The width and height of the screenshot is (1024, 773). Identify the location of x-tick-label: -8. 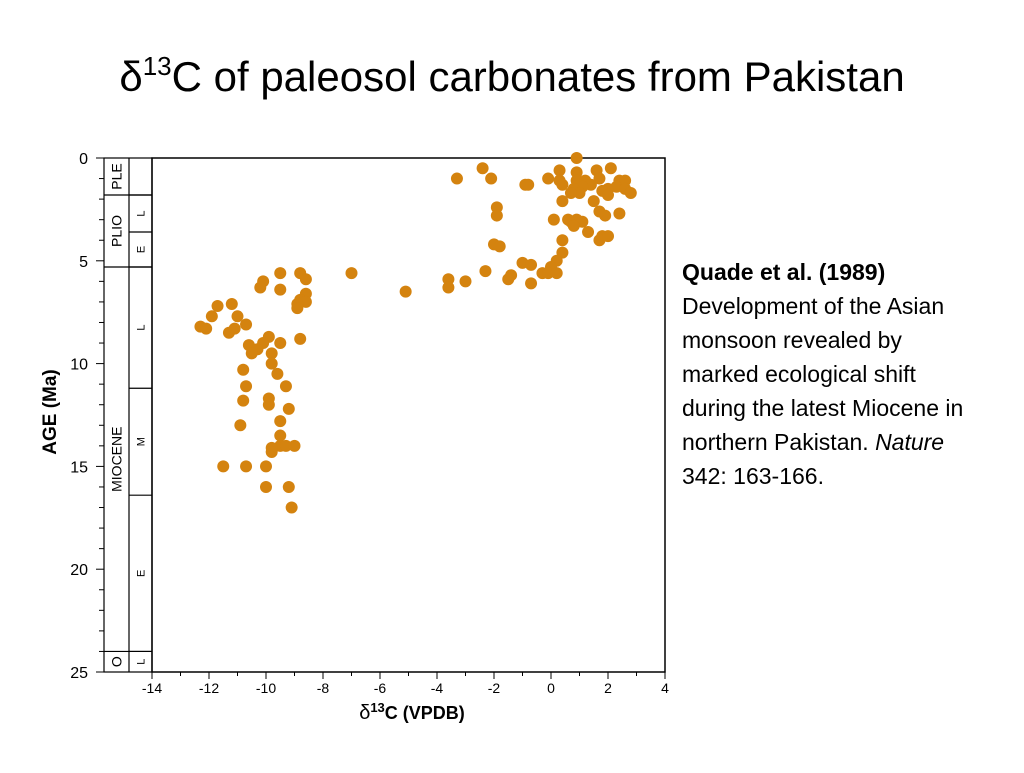
(323, 688).